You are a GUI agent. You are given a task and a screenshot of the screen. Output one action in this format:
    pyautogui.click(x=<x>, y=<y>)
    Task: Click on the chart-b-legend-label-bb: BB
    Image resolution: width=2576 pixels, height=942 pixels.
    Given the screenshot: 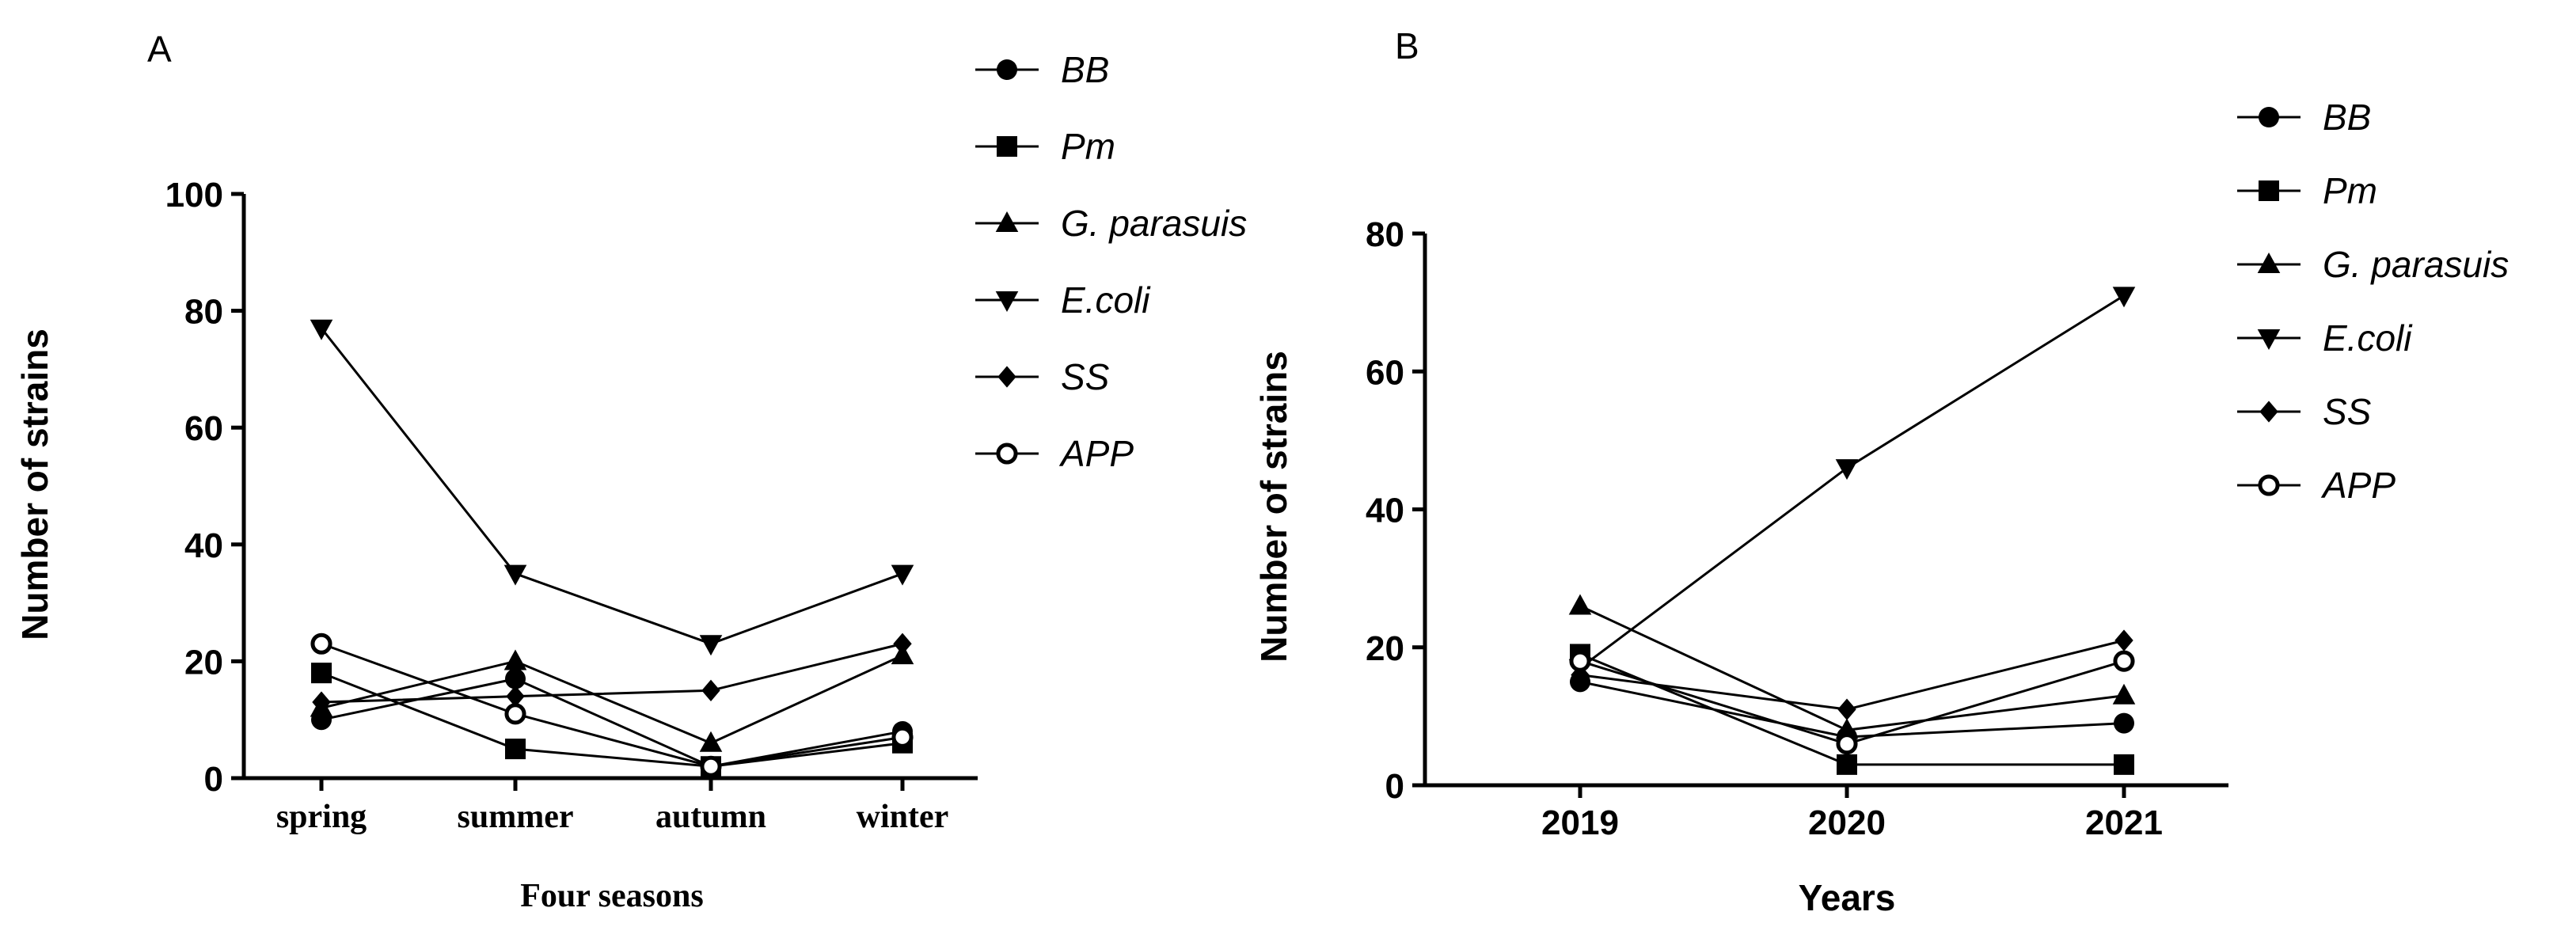 What is the action you would take?
    pyautogui.click(x=2347, y=117)
    